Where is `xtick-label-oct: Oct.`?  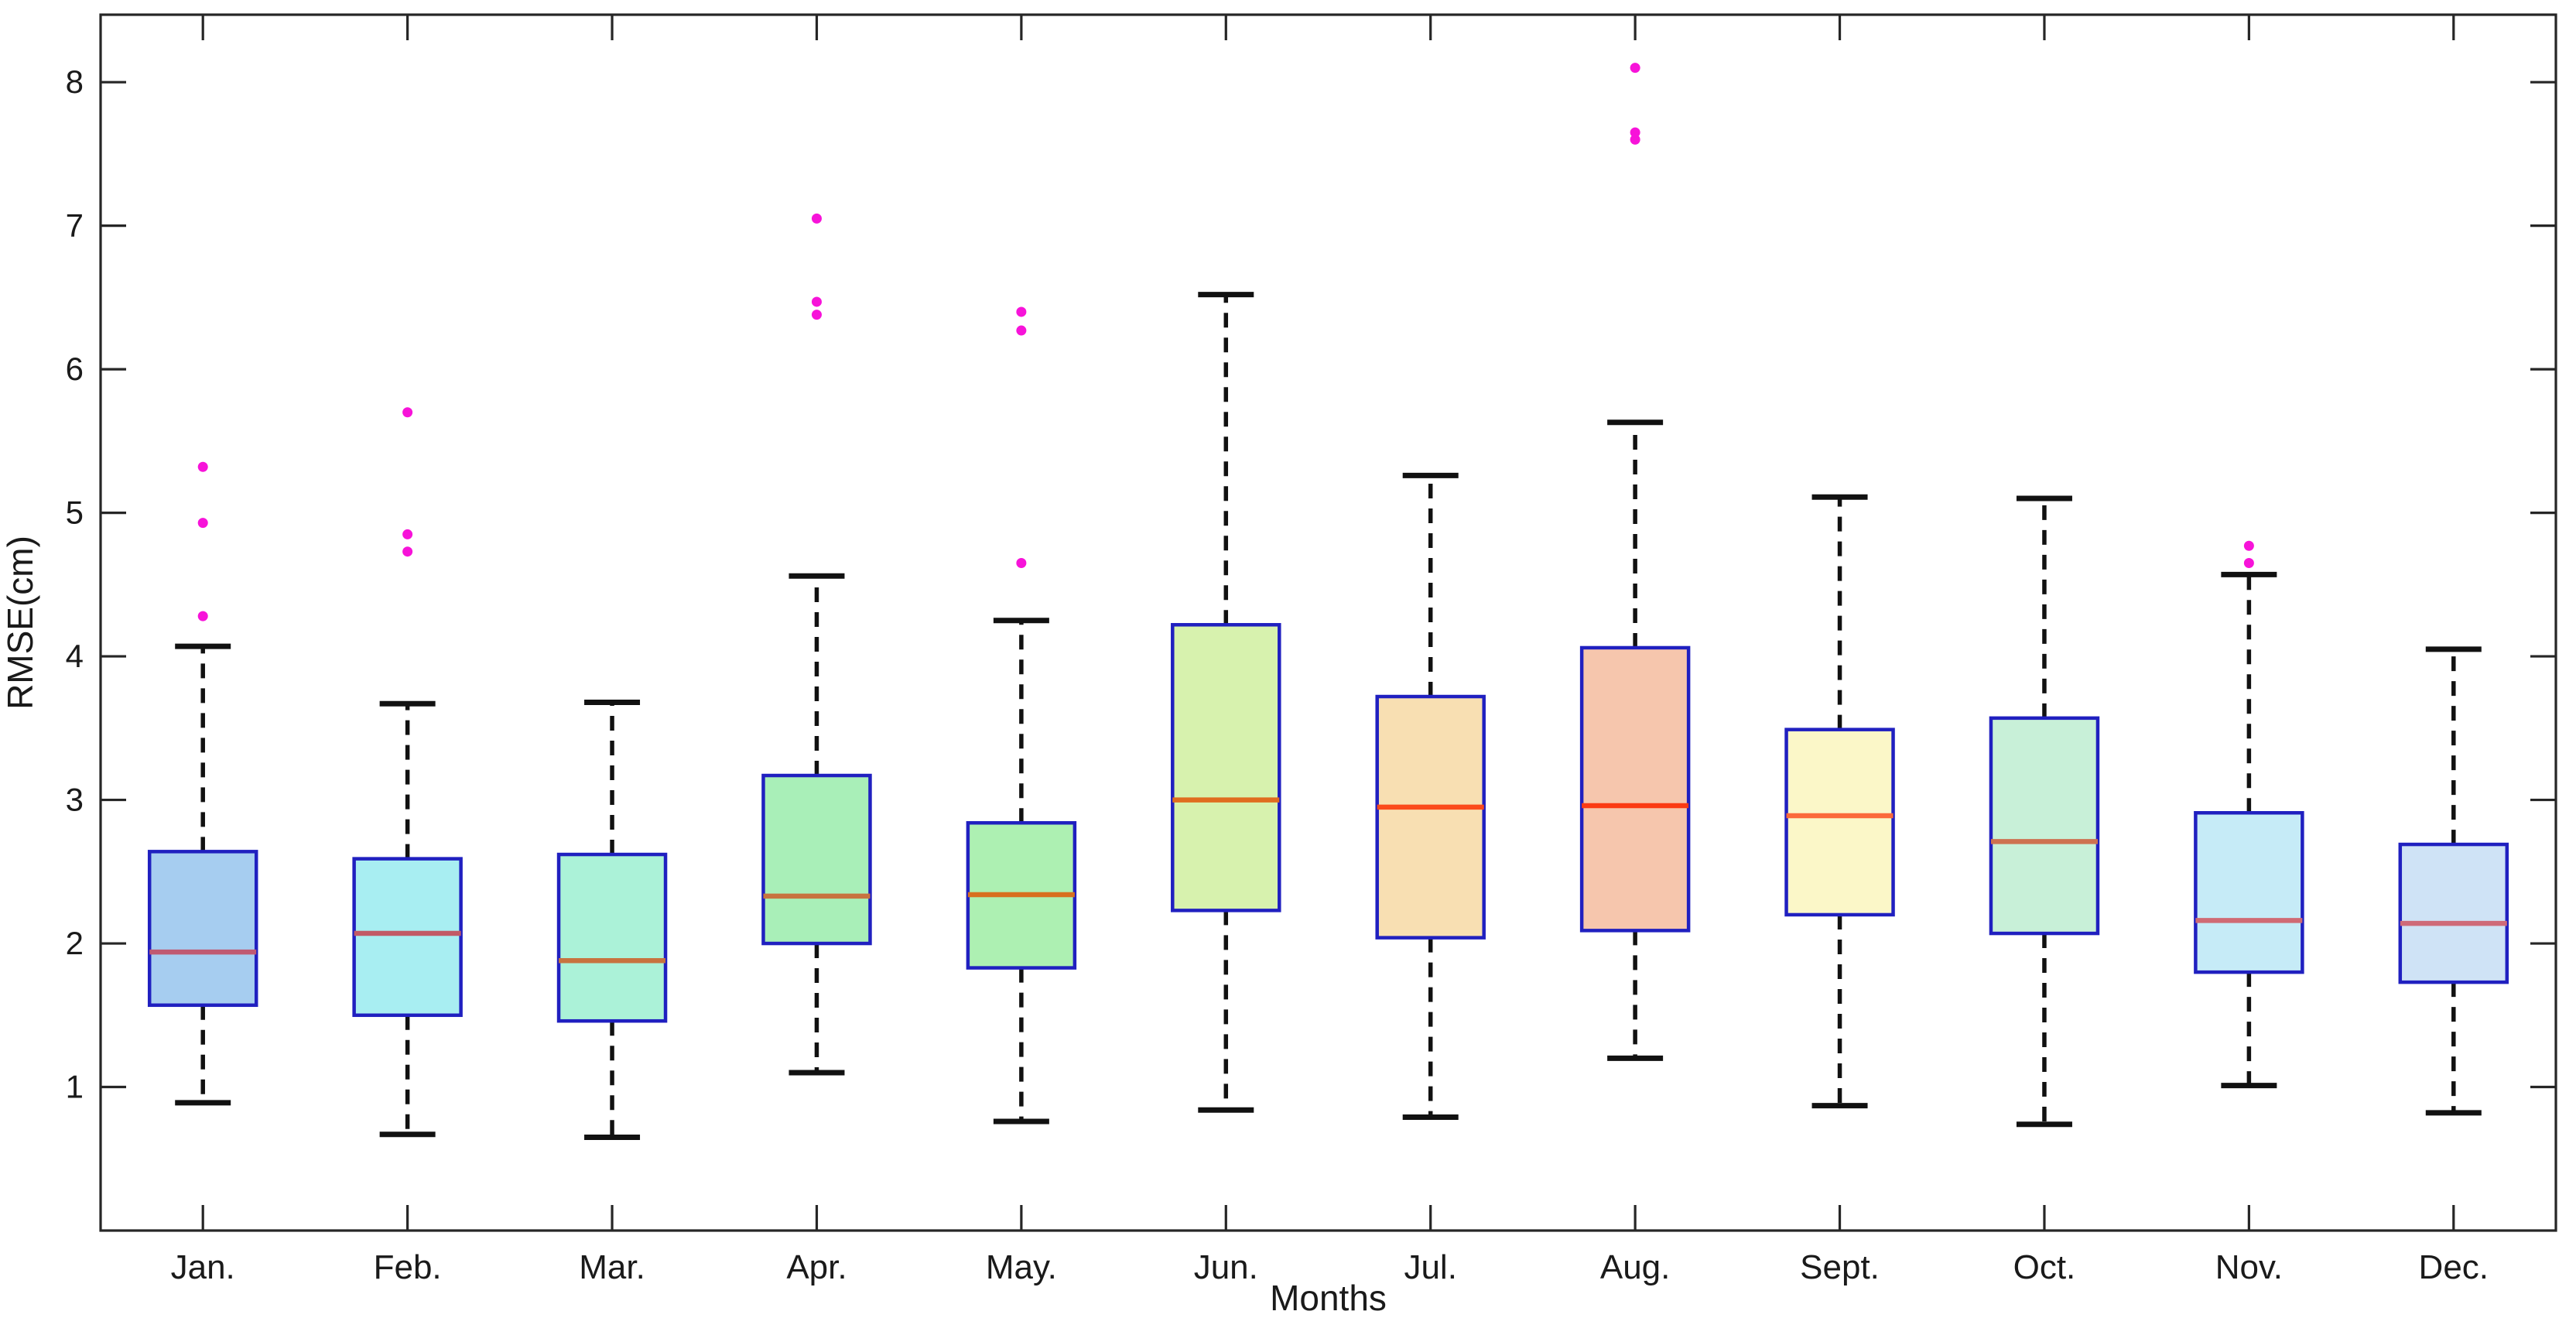 xtick-label-oct: Oct. is located at coordinates (2045, 1267).